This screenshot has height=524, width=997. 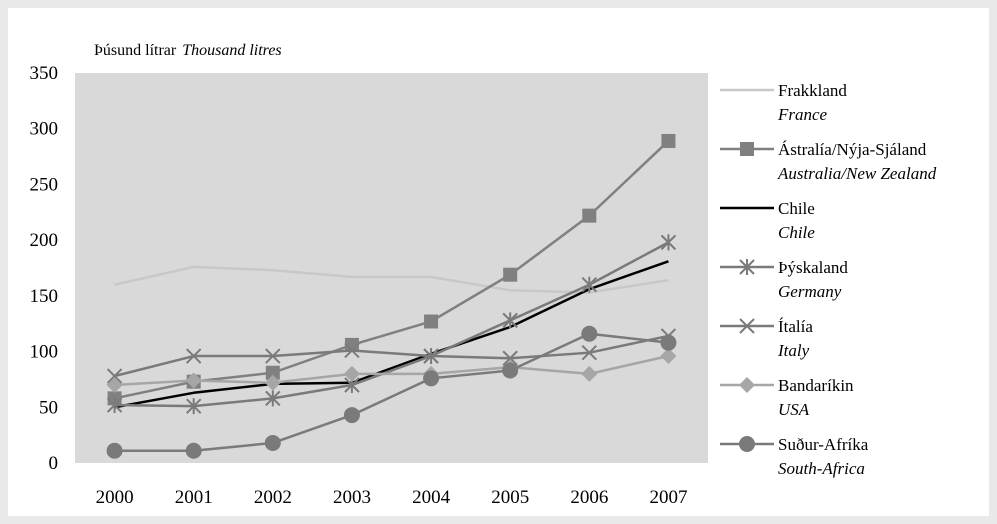 What do you see at coordinates (795, 326) in the screenshot?
I see `legend-label: Ítalía` at bounding box center [795, 326].